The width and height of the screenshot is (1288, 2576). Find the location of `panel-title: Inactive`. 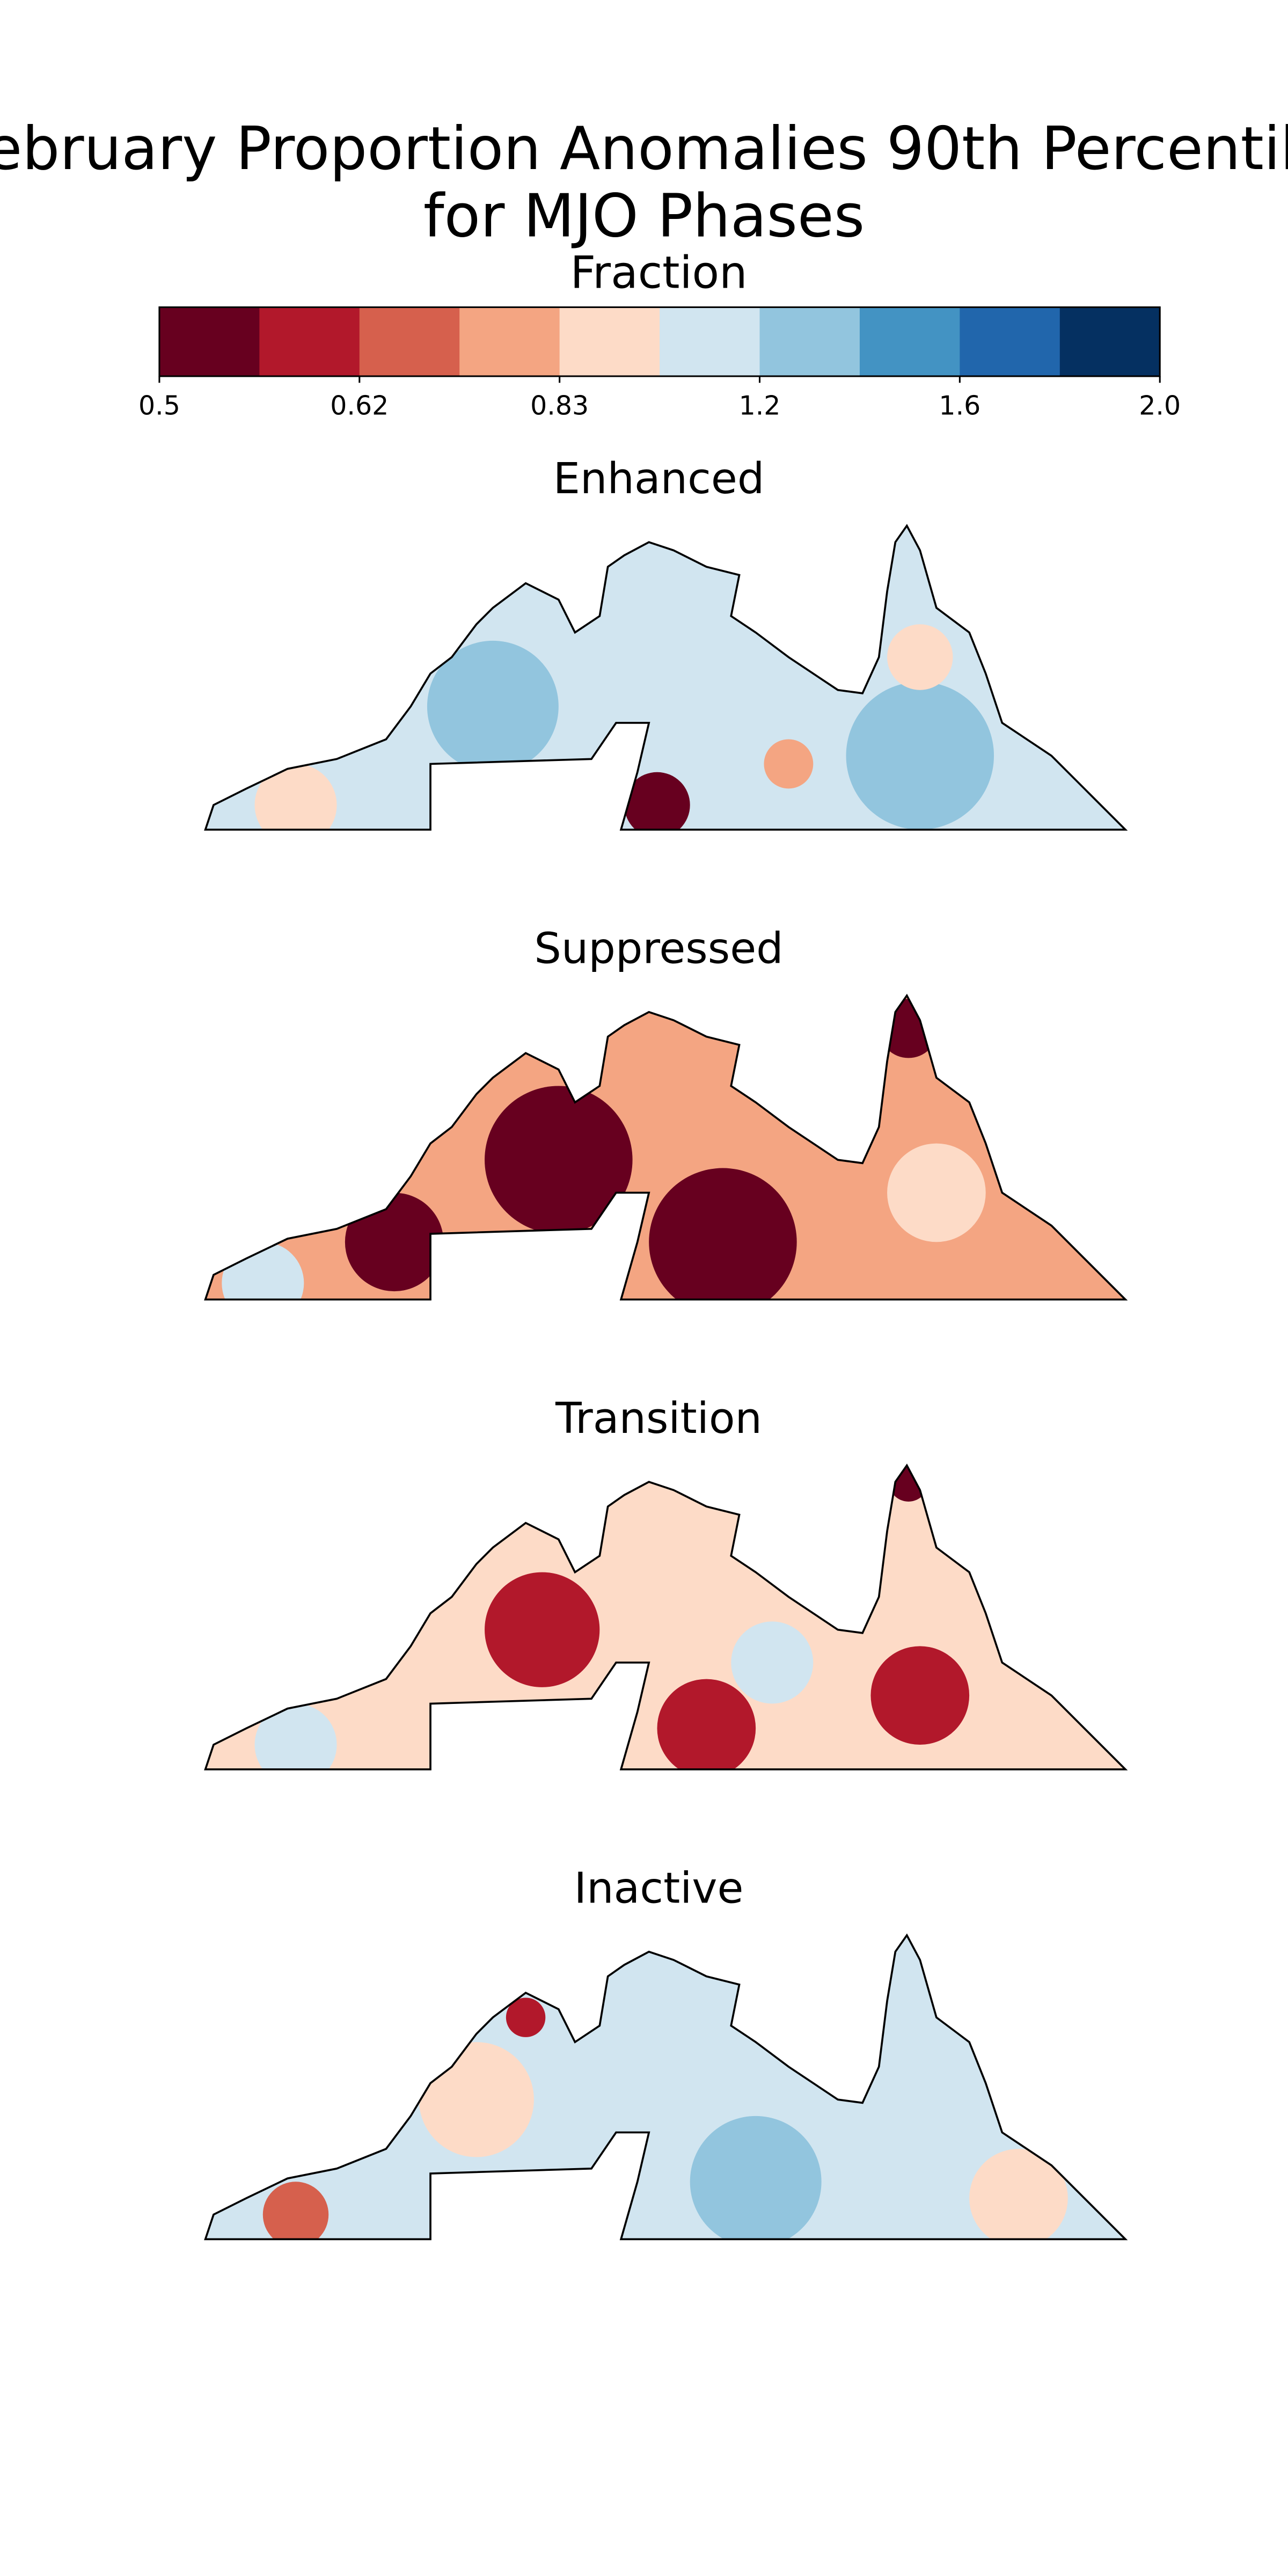

panel-title: Inactive is located at coordinates (659, 1888).